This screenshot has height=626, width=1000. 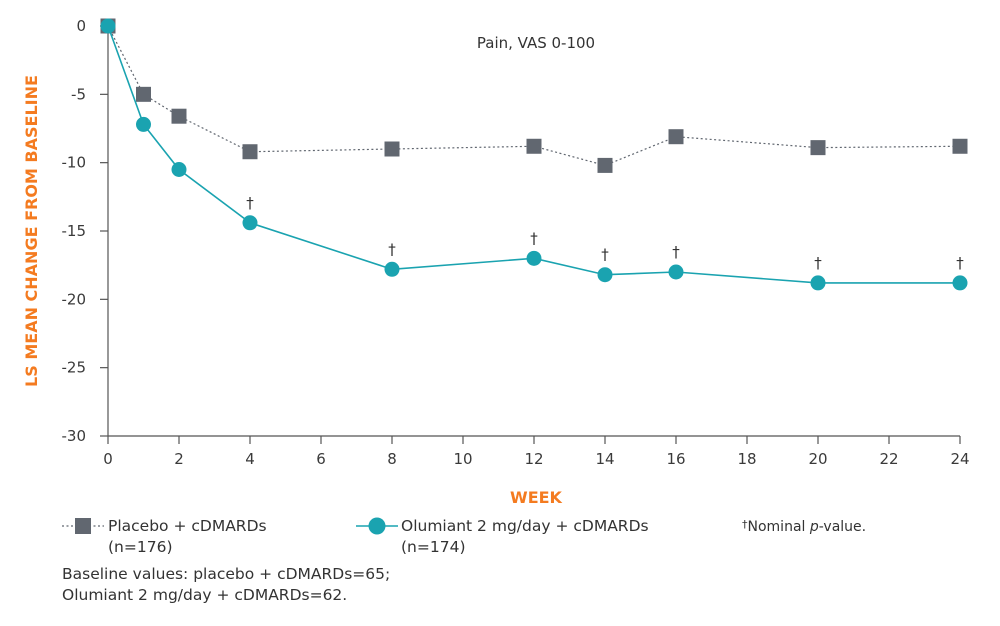 I want to click on x-tick-label: 24, so click(x=959, y=459).